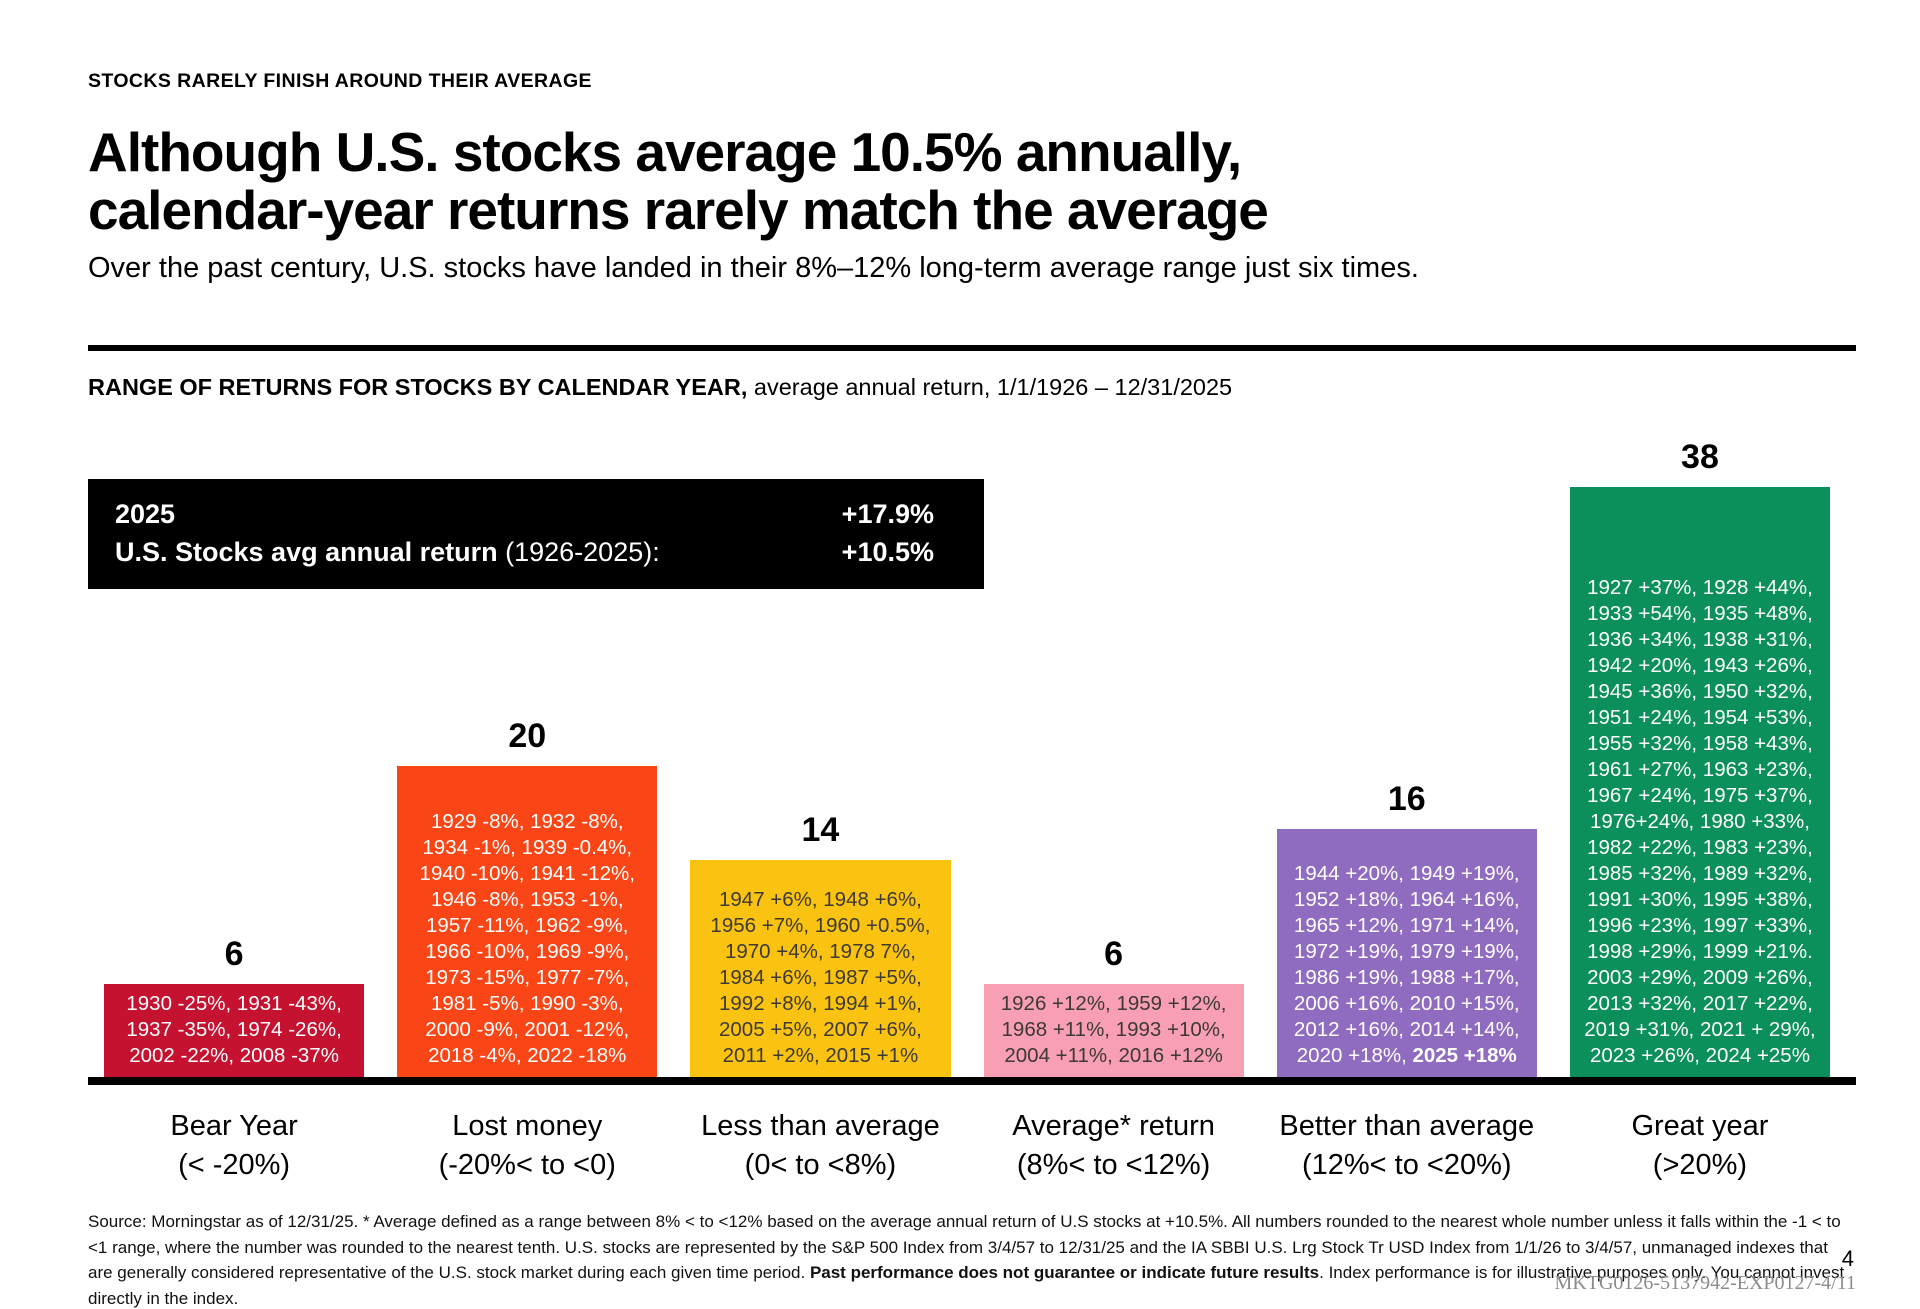 The height and width of the screenshot is (1309, 1920). I want to click on info-row-2025: 2025 +17.9%, so click(524, 514).